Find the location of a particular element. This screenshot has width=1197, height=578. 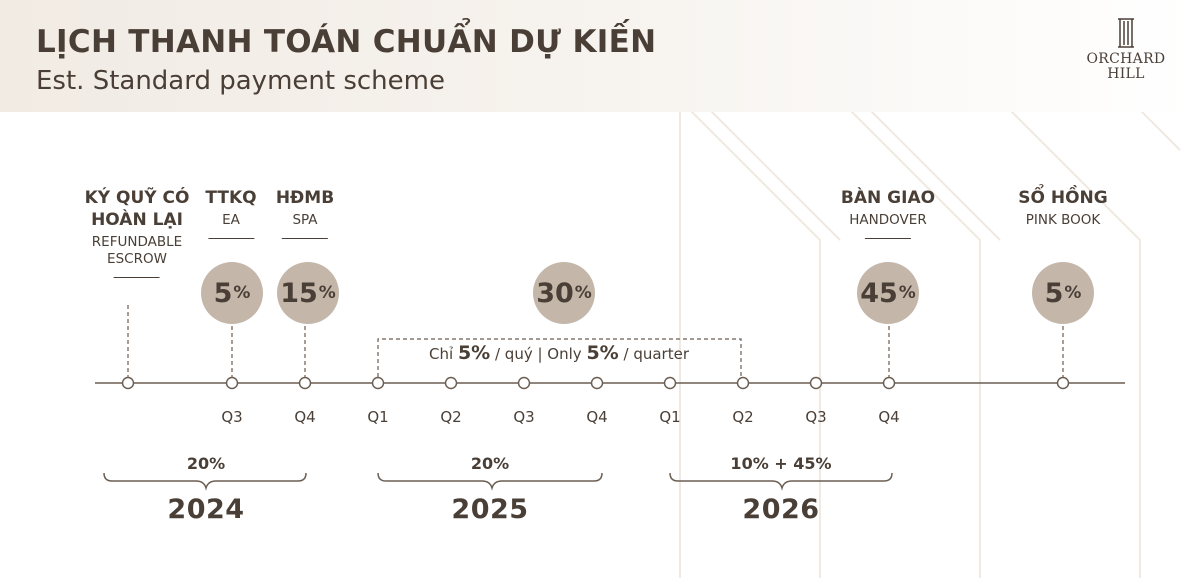

milestone-escrow: KÝ QUỸ CÓ HOÀN LẠI REFUNDABLE ESCROW is located at coordinates (137, 232).